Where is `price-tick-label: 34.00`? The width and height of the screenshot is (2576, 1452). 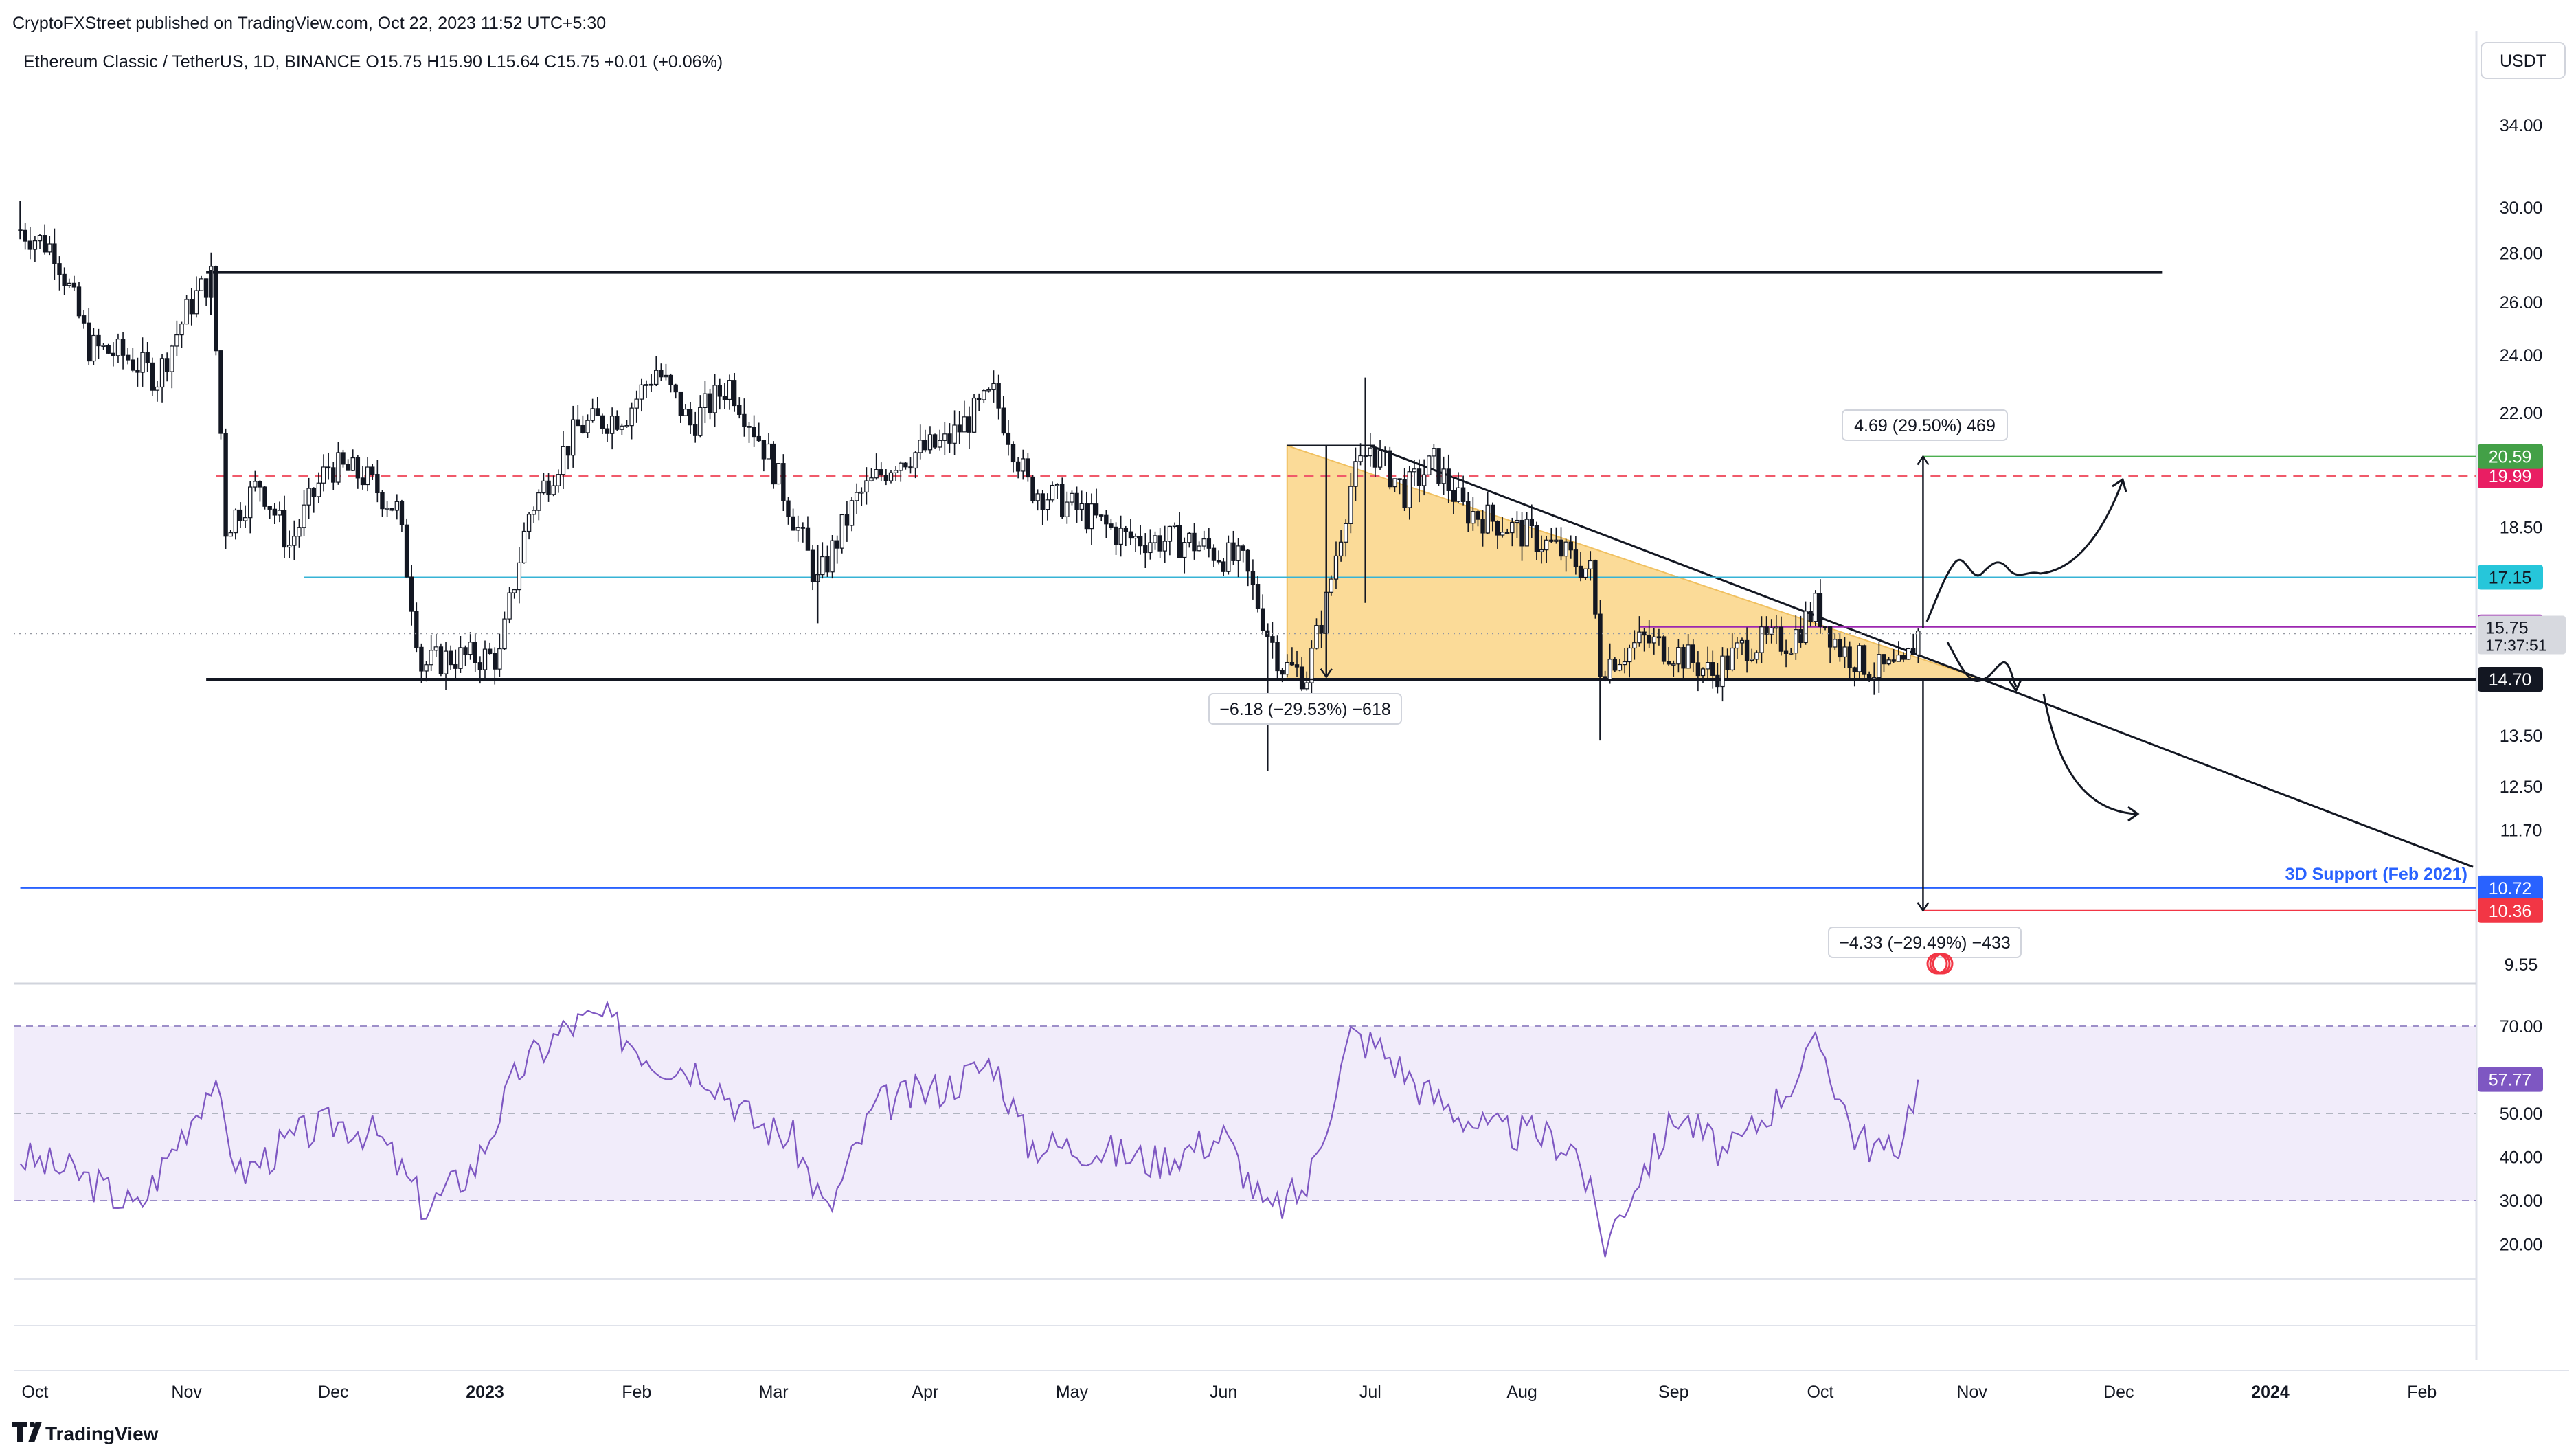
price-tick-label: 34.00 is located at coordinates (2521, 126).